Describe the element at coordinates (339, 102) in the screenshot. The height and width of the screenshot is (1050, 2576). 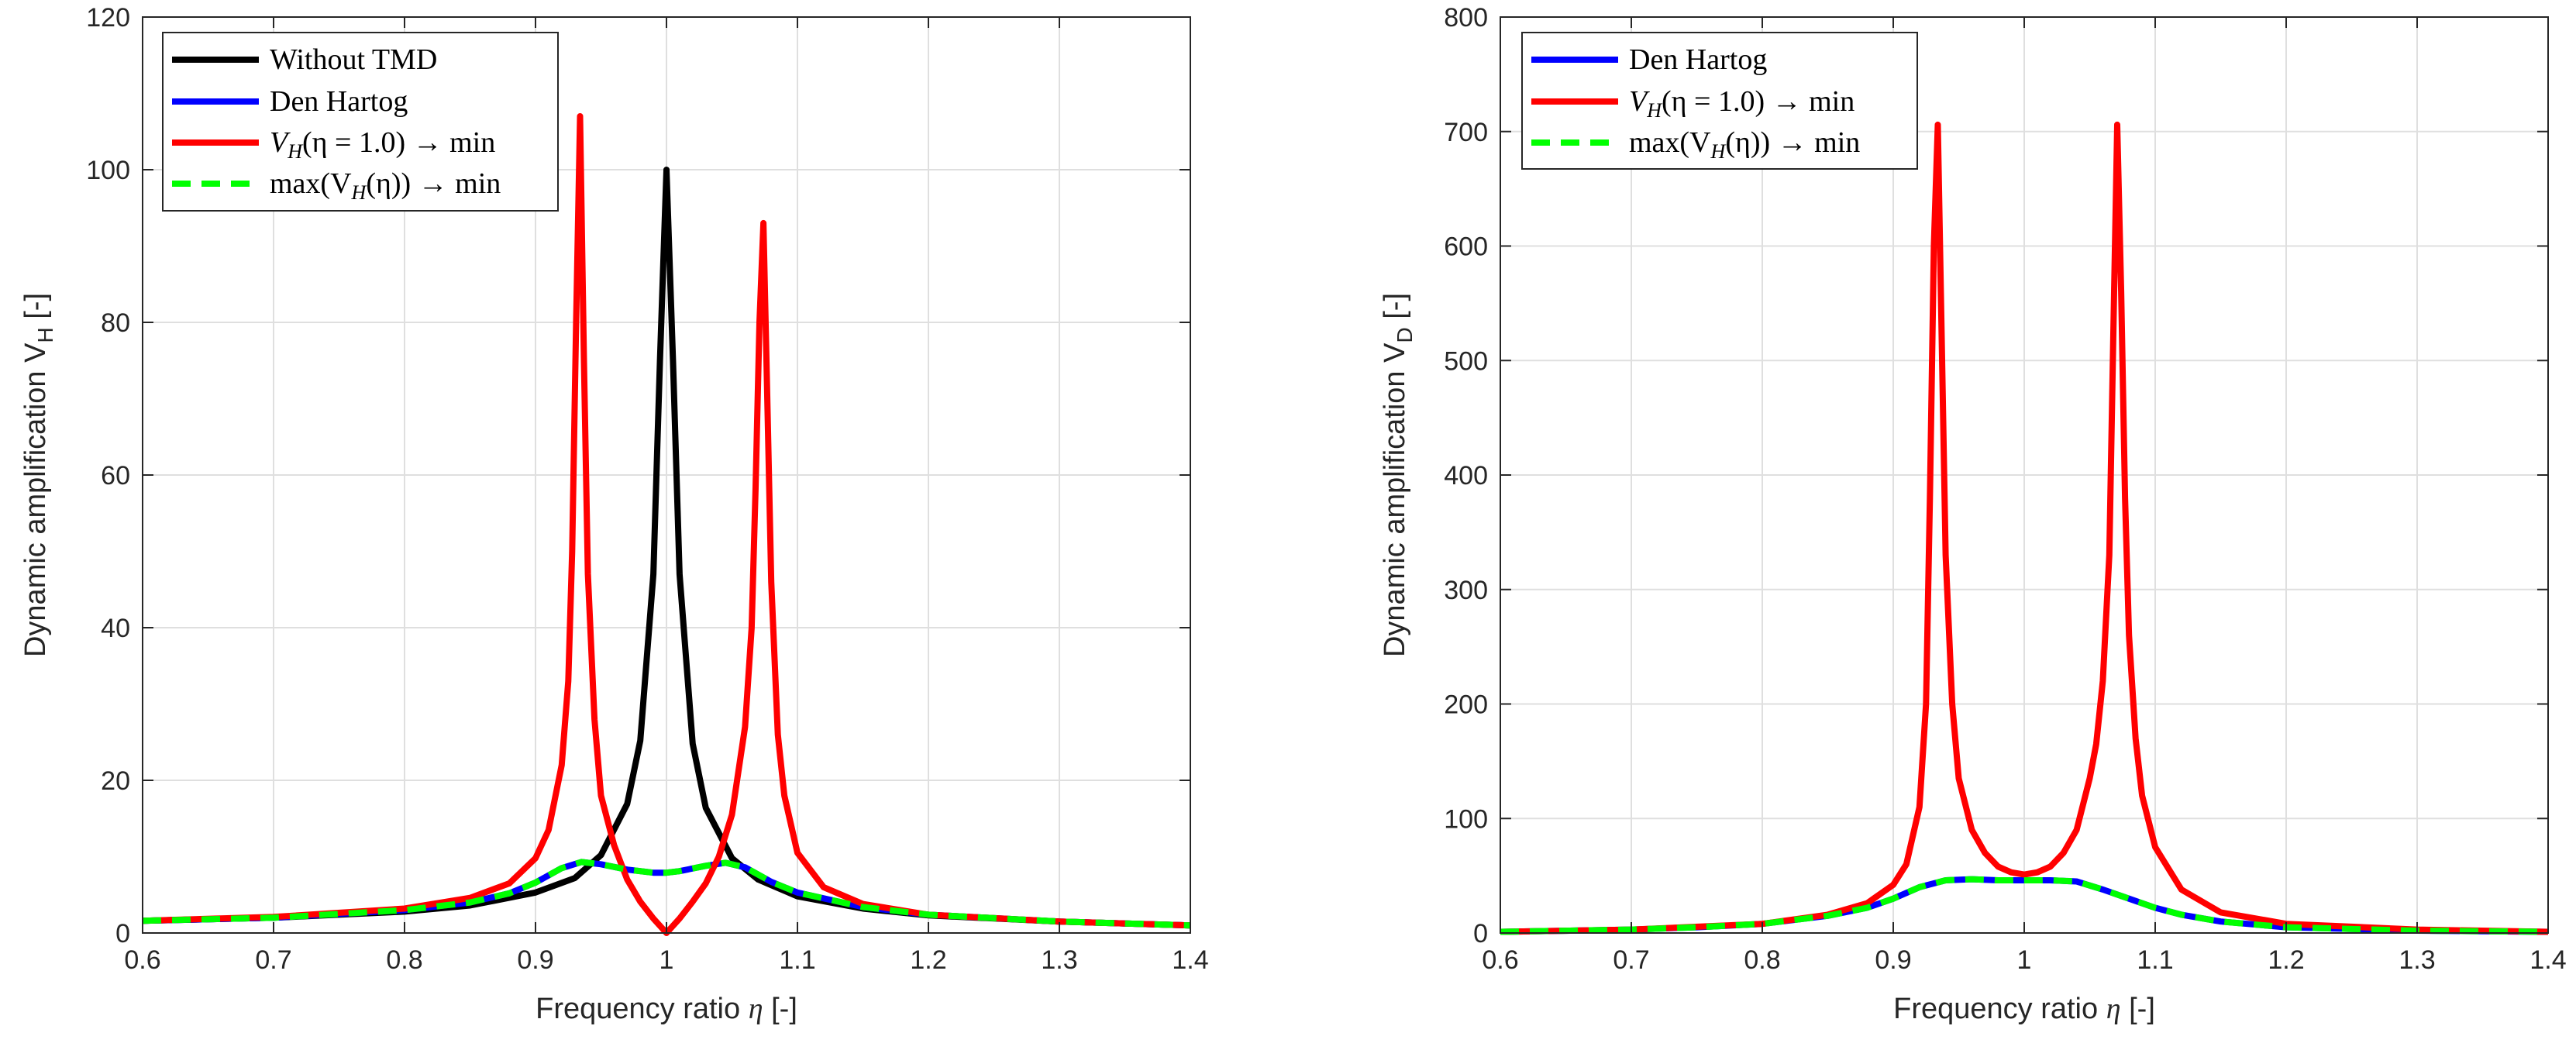
I see `legend-label-den-hartog: Den Hartog` at that location.